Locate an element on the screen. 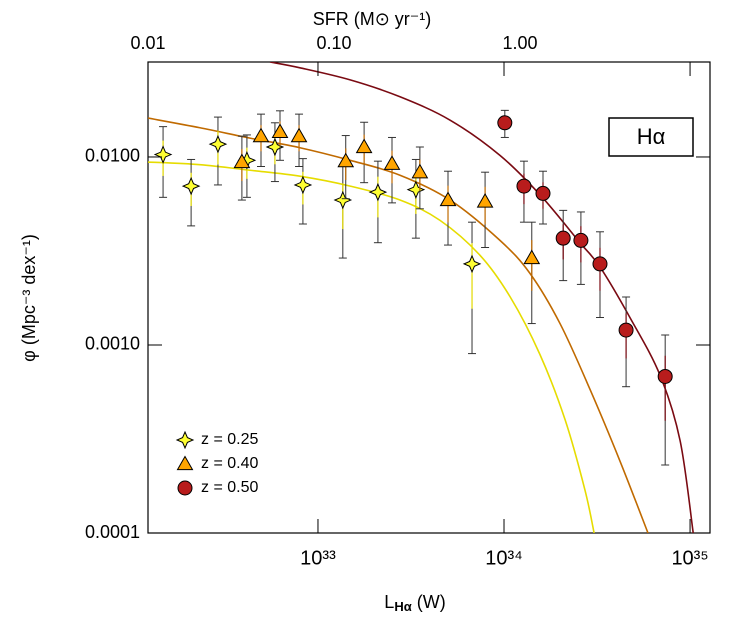  x-tick-label: 10³⁴ is located at coordinates (504, 558).